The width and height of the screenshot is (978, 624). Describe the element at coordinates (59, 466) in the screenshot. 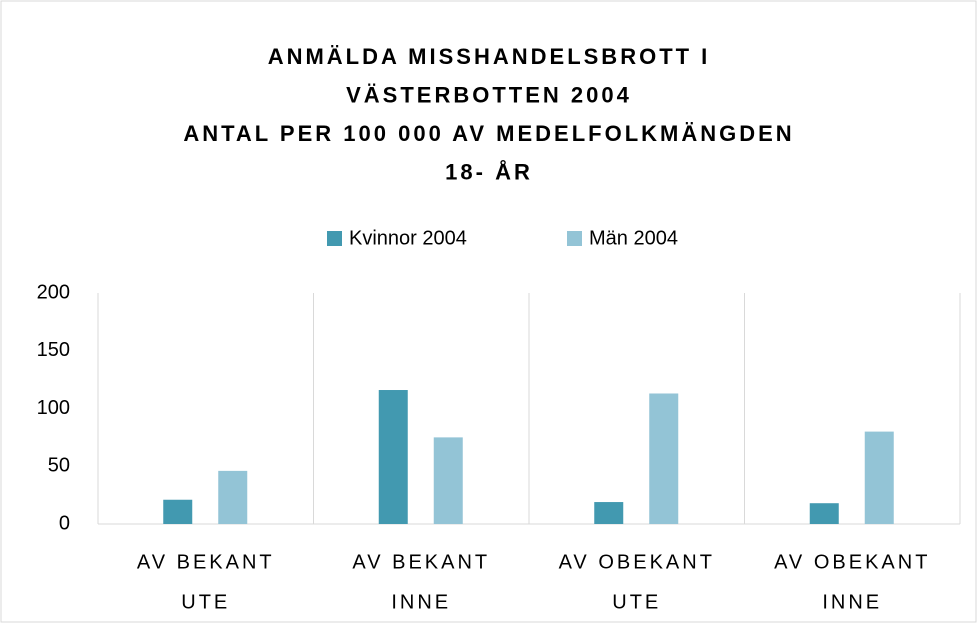

I see `y-tick-label: 50` at that location.